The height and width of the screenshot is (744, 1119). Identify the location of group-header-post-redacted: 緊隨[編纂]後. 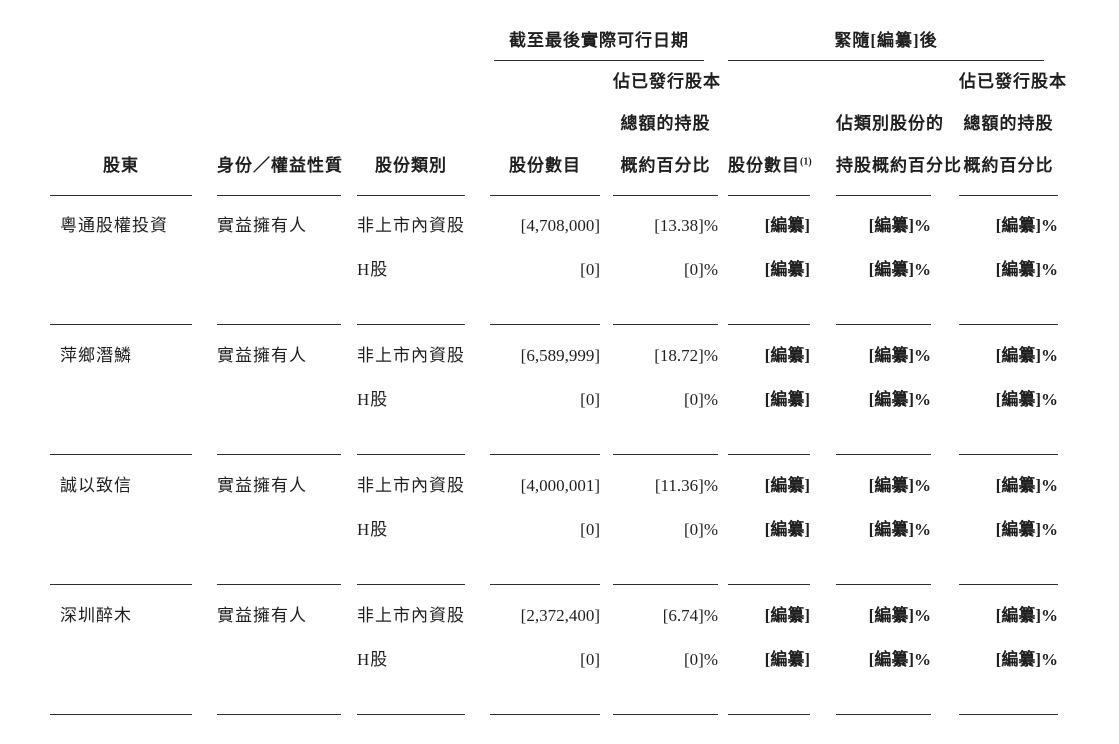
(886, 44).